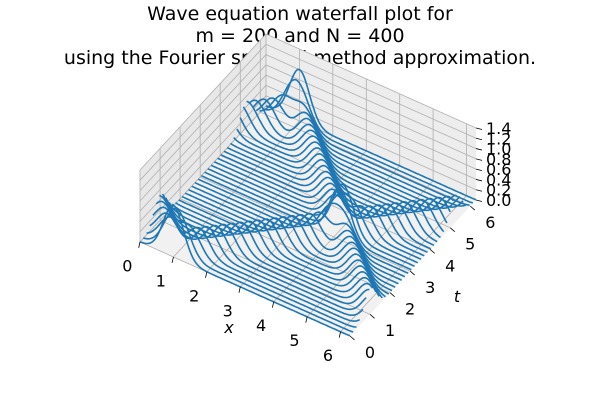  What do you see at coordinates (390, 330) in the screenshot?
I see `t-tick-label: 1` at bounding box center [390, 330].